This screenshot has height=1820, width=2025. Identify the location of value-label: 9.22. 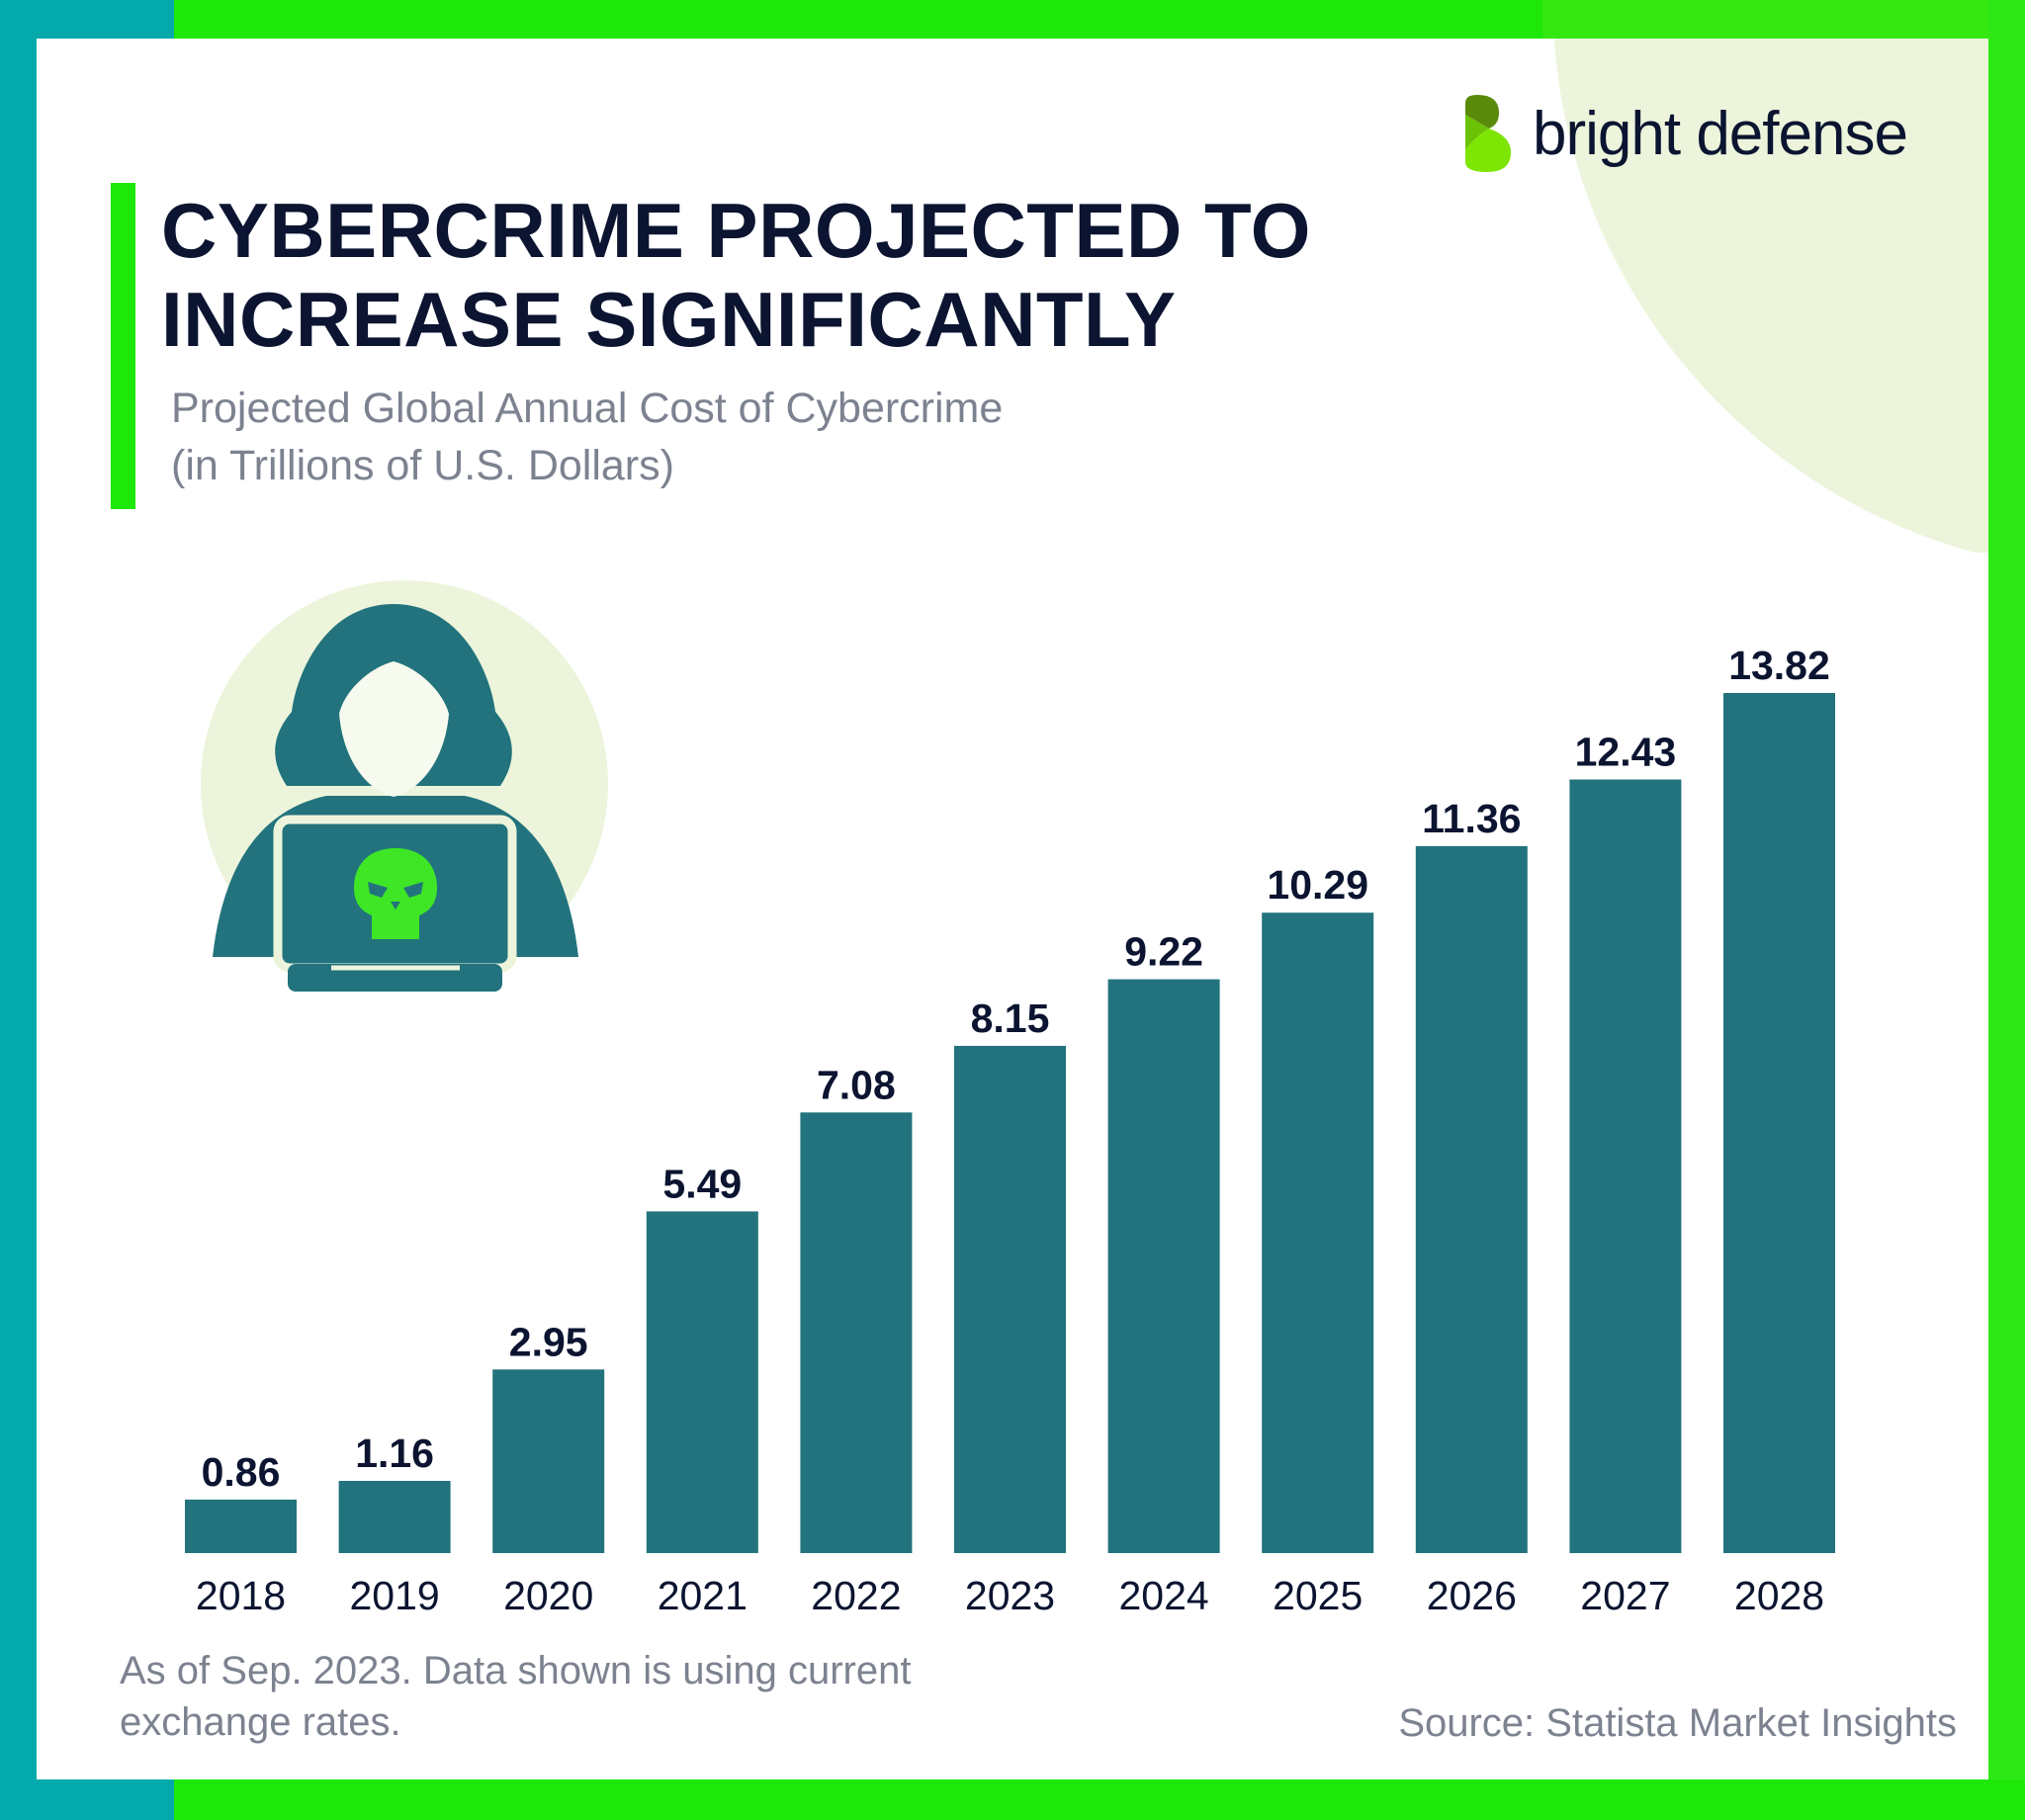
(1163, 952).